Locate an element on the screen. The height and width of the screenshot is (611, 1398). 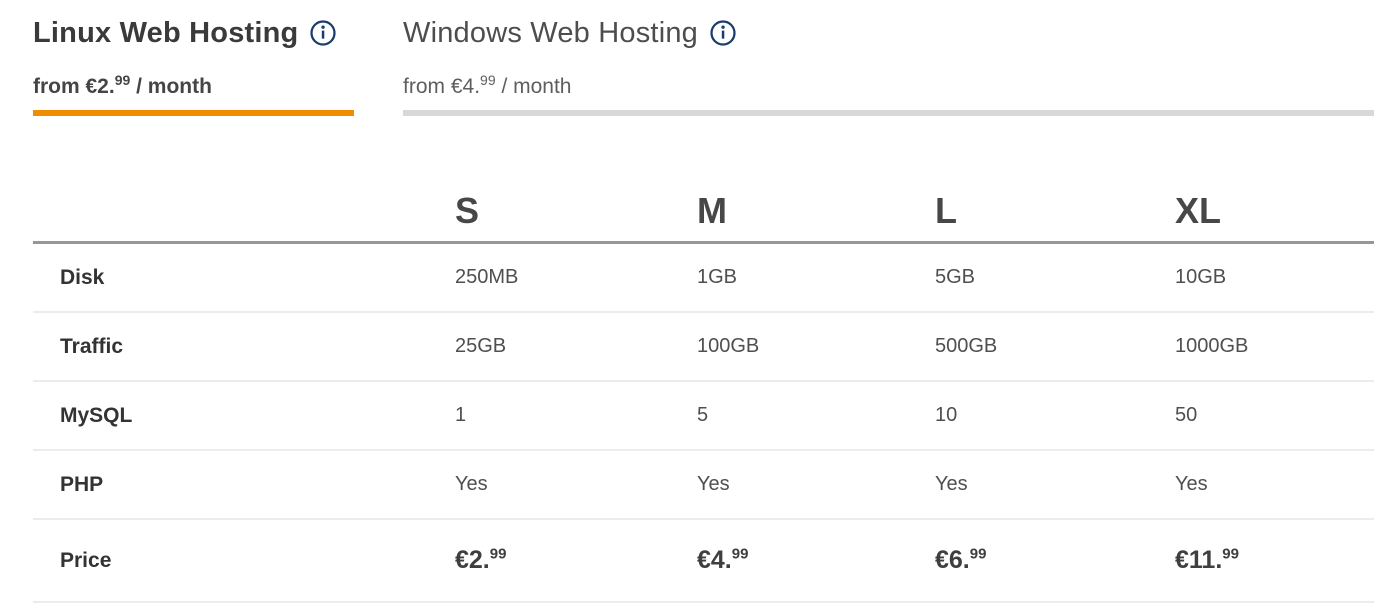
tab-windows-title-row: Windows Web Hosting is located at coordinates (888, 33).